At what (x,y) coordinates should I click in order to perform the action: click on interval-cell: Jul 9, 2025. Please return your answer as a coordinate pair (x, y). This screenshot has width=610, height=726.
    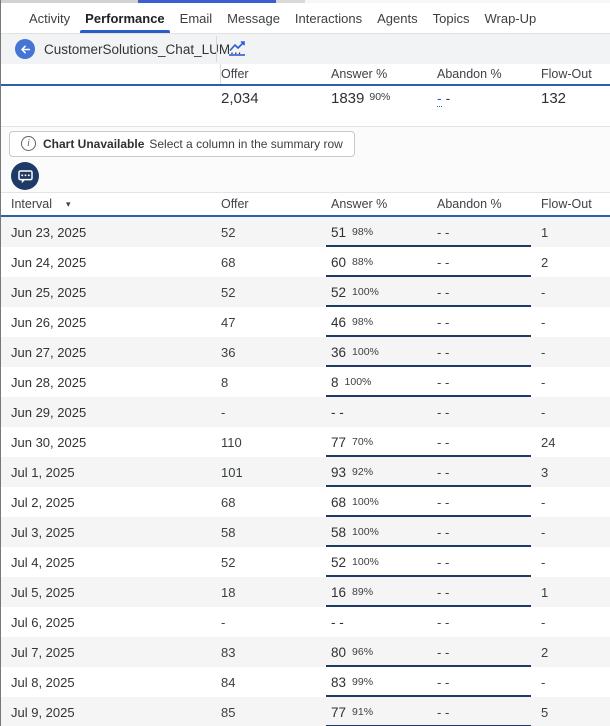
    Looking at the image, I should click on (43, 712).